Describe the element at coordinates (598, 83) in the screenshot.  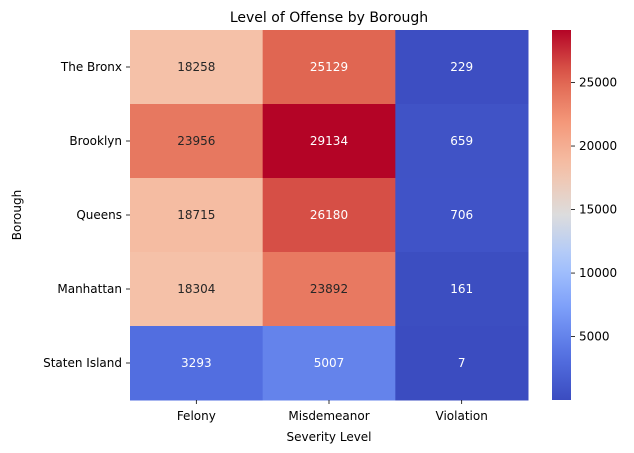
I see `colorbar-tick-label: 25000` at that location.